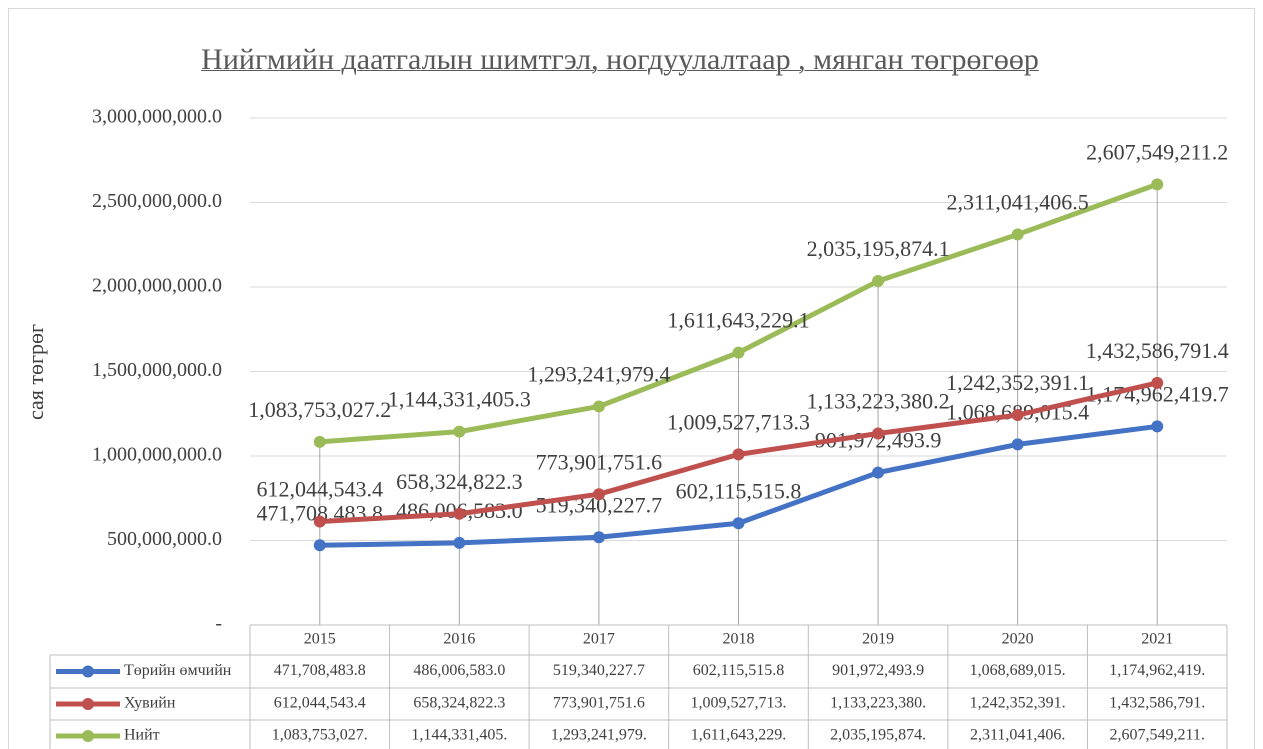 The image size is (1263, 749). What do you see at coordinates (178, 670) in the screenshot?
I see `legend-label: Төрийн өмчийн` at bounding box center [178, 670].